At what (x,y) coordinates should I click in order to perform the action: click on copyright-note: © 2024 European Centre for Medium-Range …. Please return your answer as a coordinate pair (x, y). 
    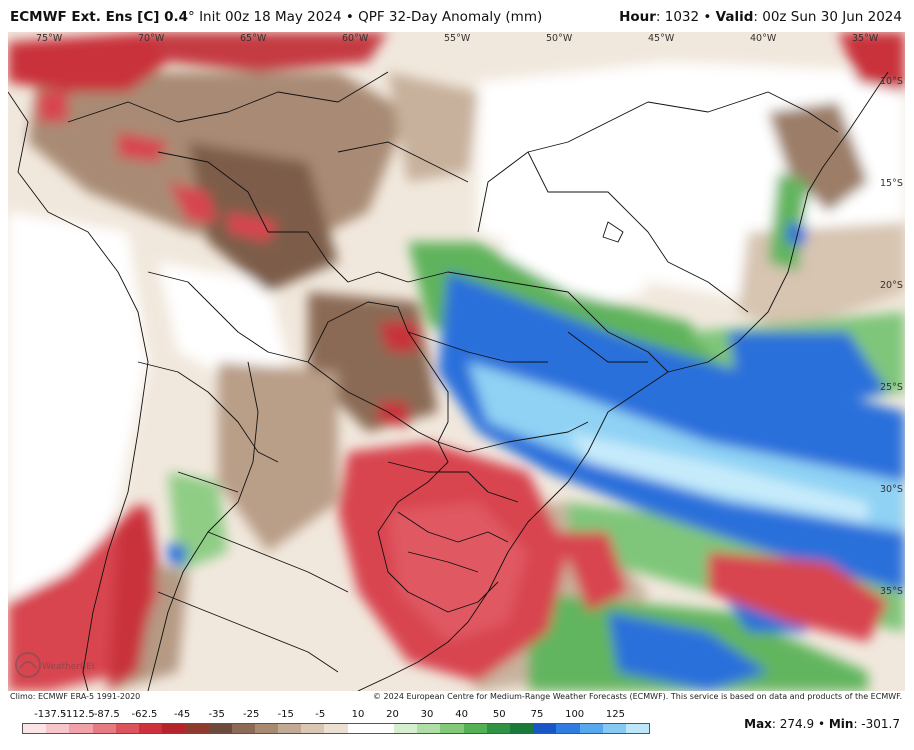
    Looking at the image, I should click on (637, 696).